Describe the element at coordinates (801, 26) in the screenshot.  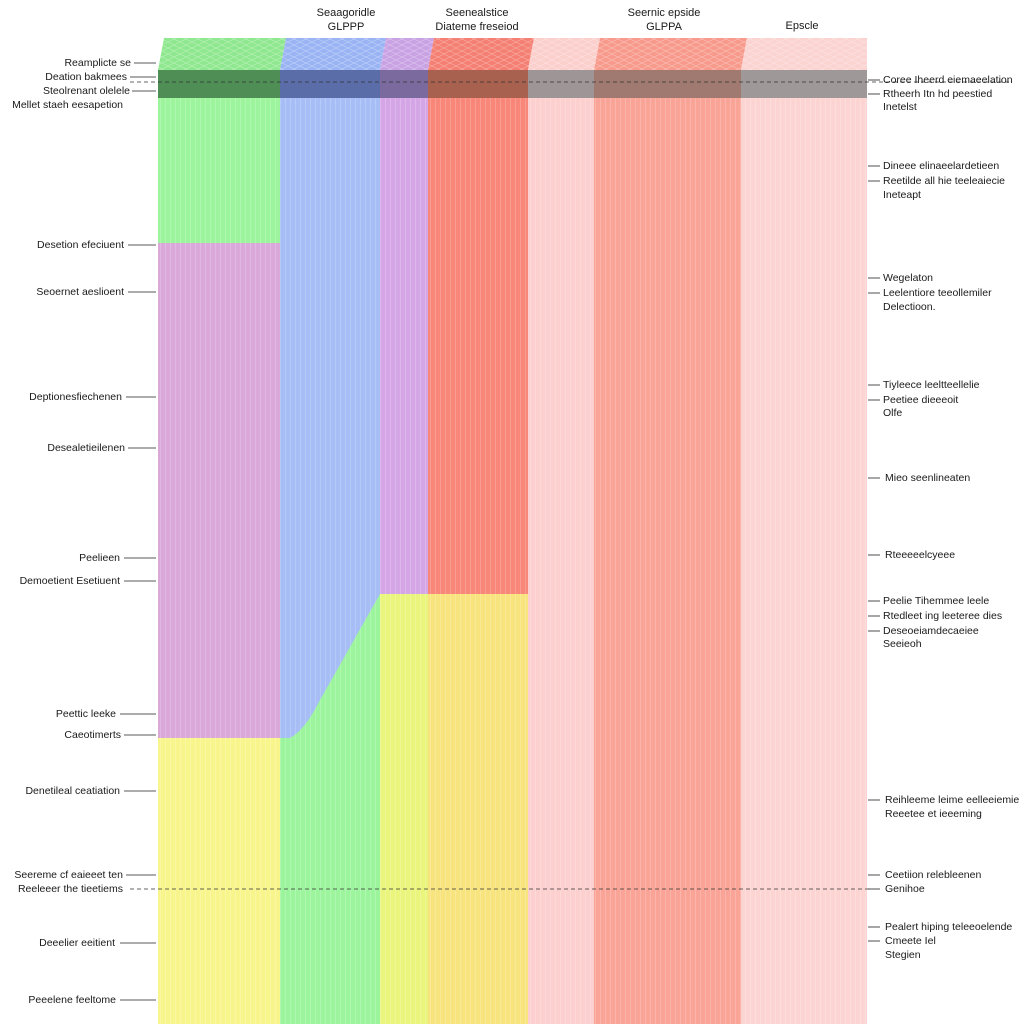
I see `column-header: Epscle` at that location.